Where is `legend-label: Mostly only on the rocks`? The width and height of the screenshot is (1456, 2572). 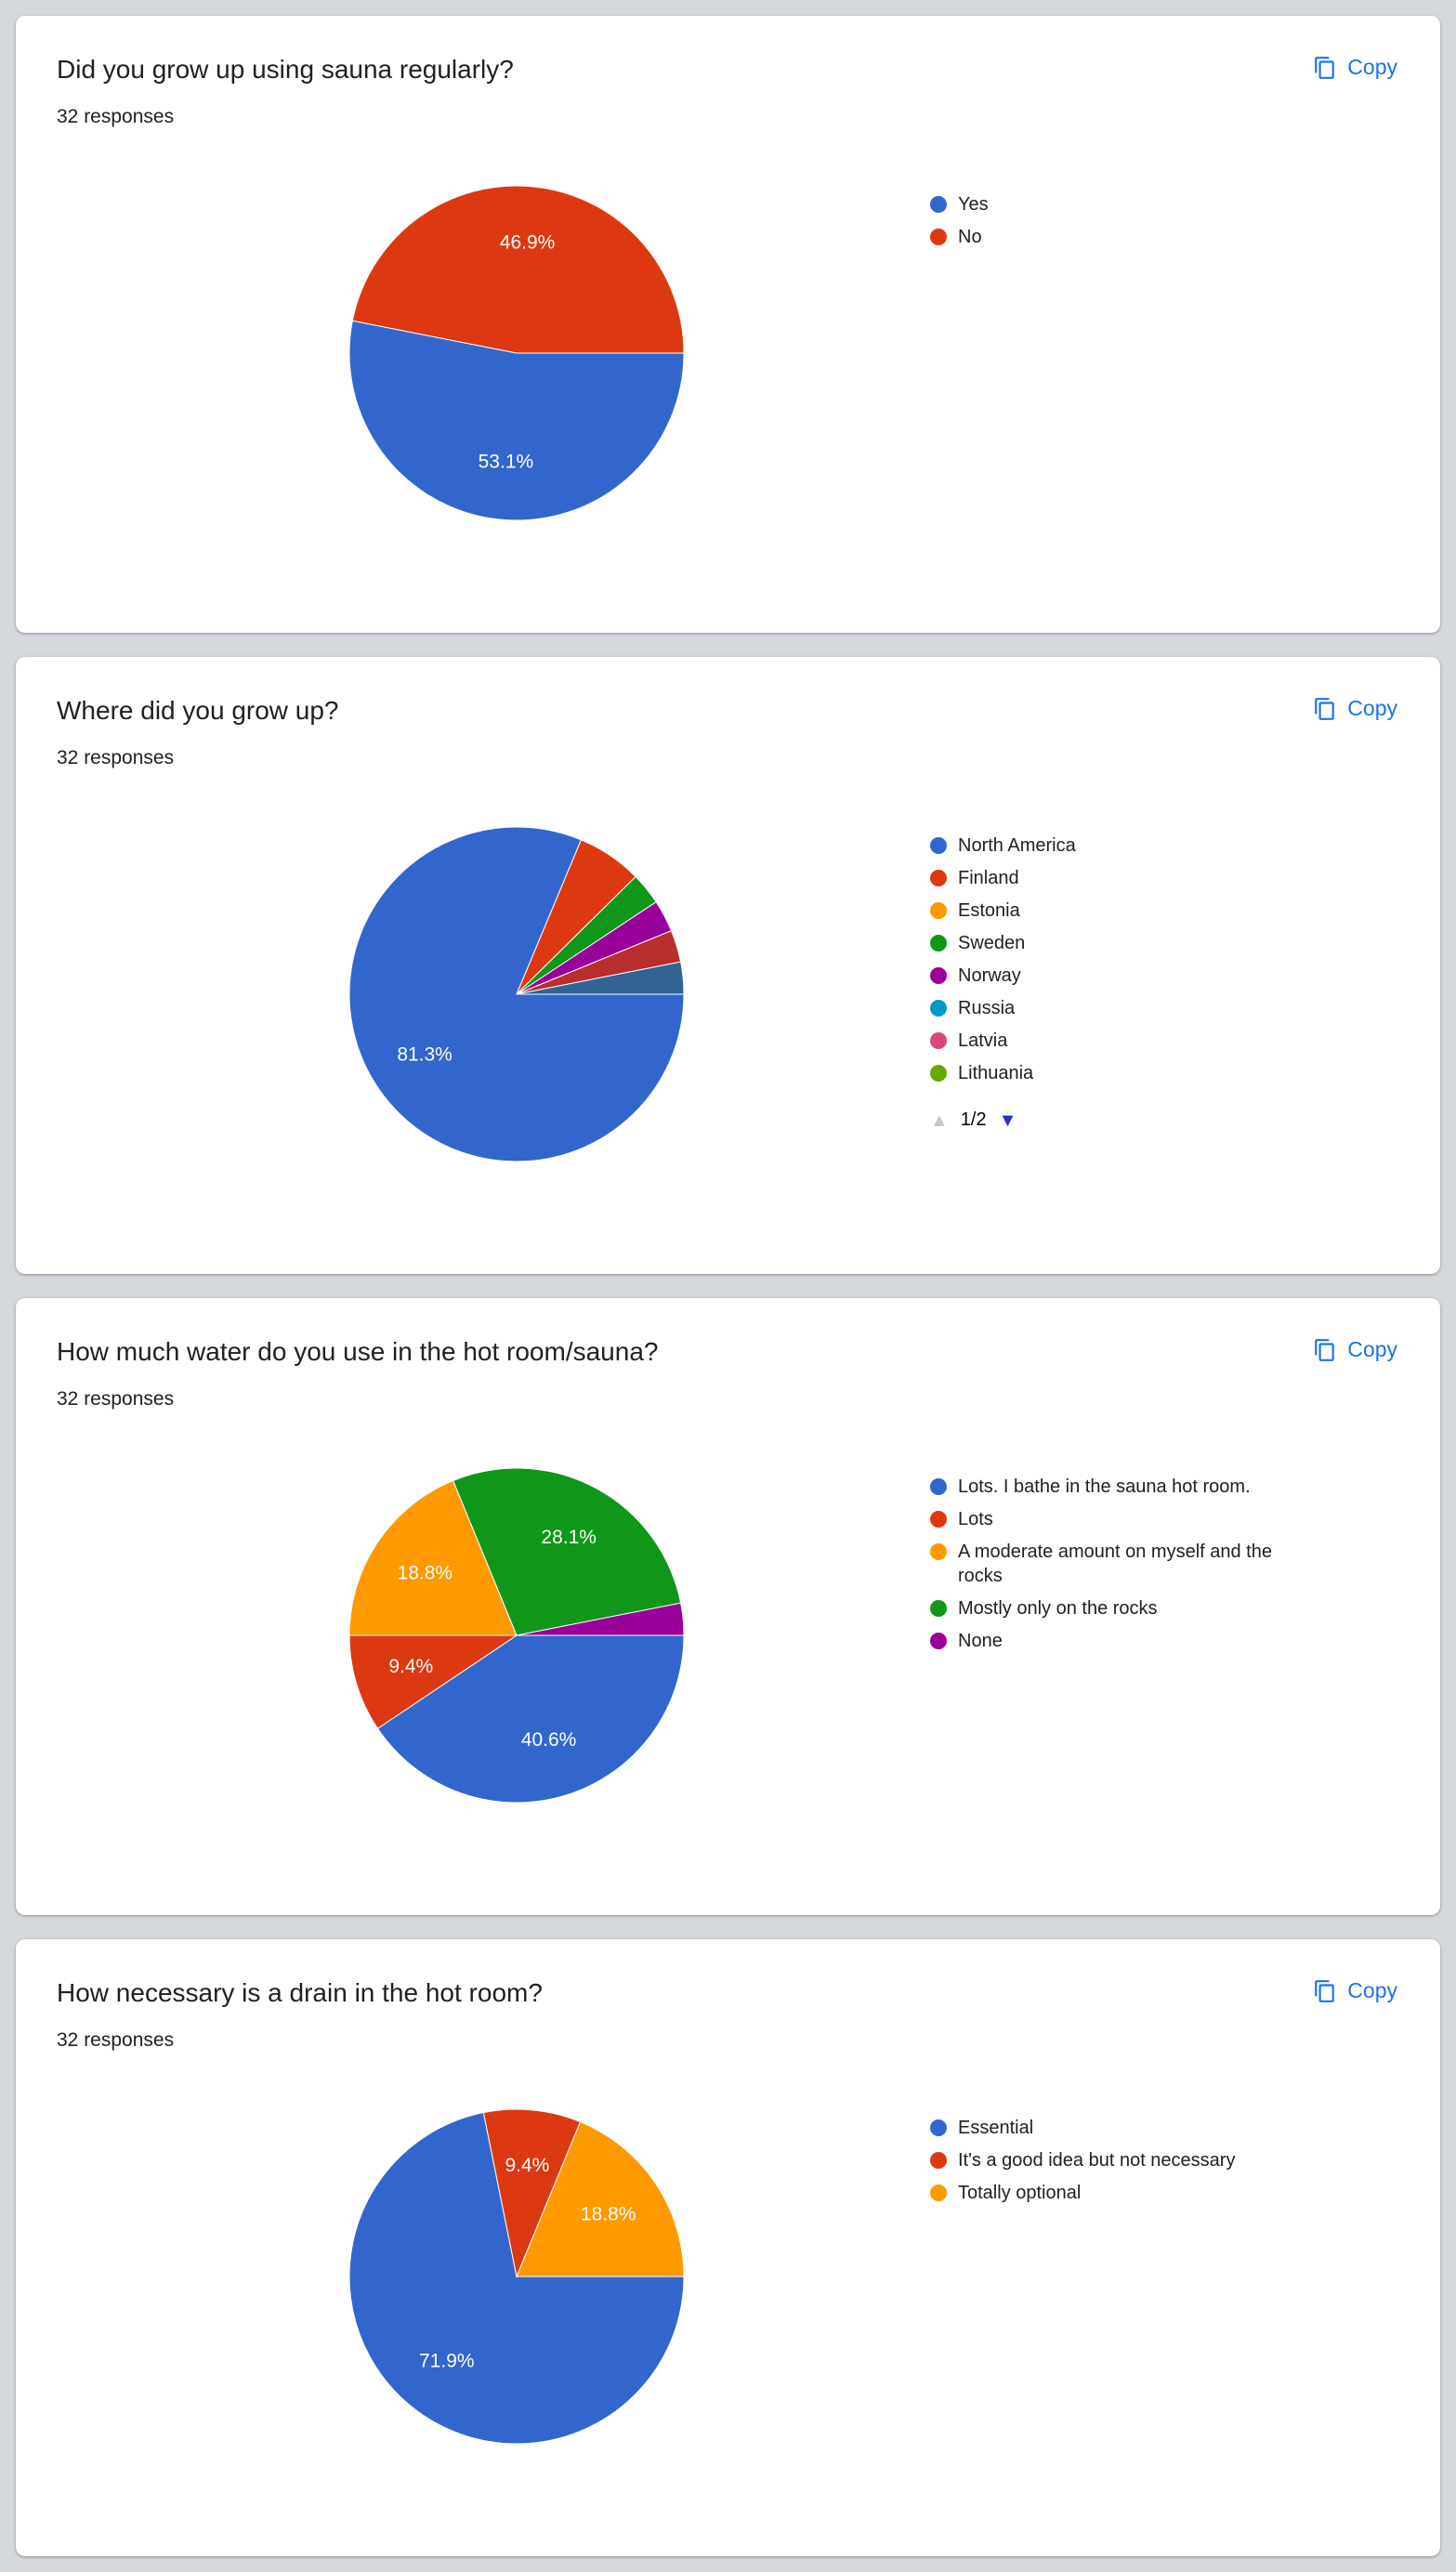
legend-label: Mostly only on the rocks is located at coordinates (1058, 1608).